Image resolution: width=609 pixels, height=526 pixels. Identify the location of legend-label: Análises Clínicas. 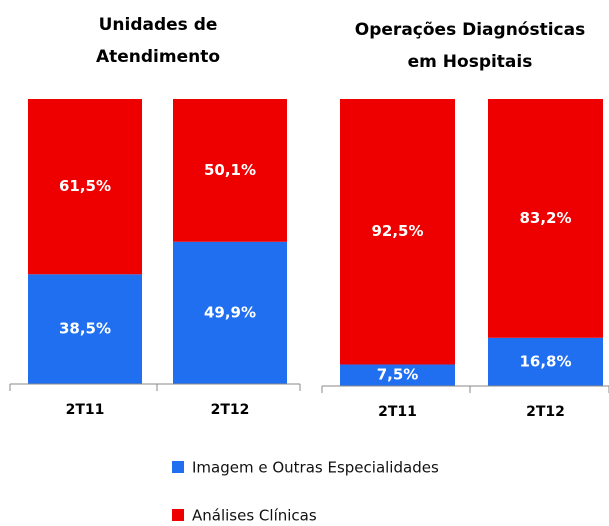
(254, 516).